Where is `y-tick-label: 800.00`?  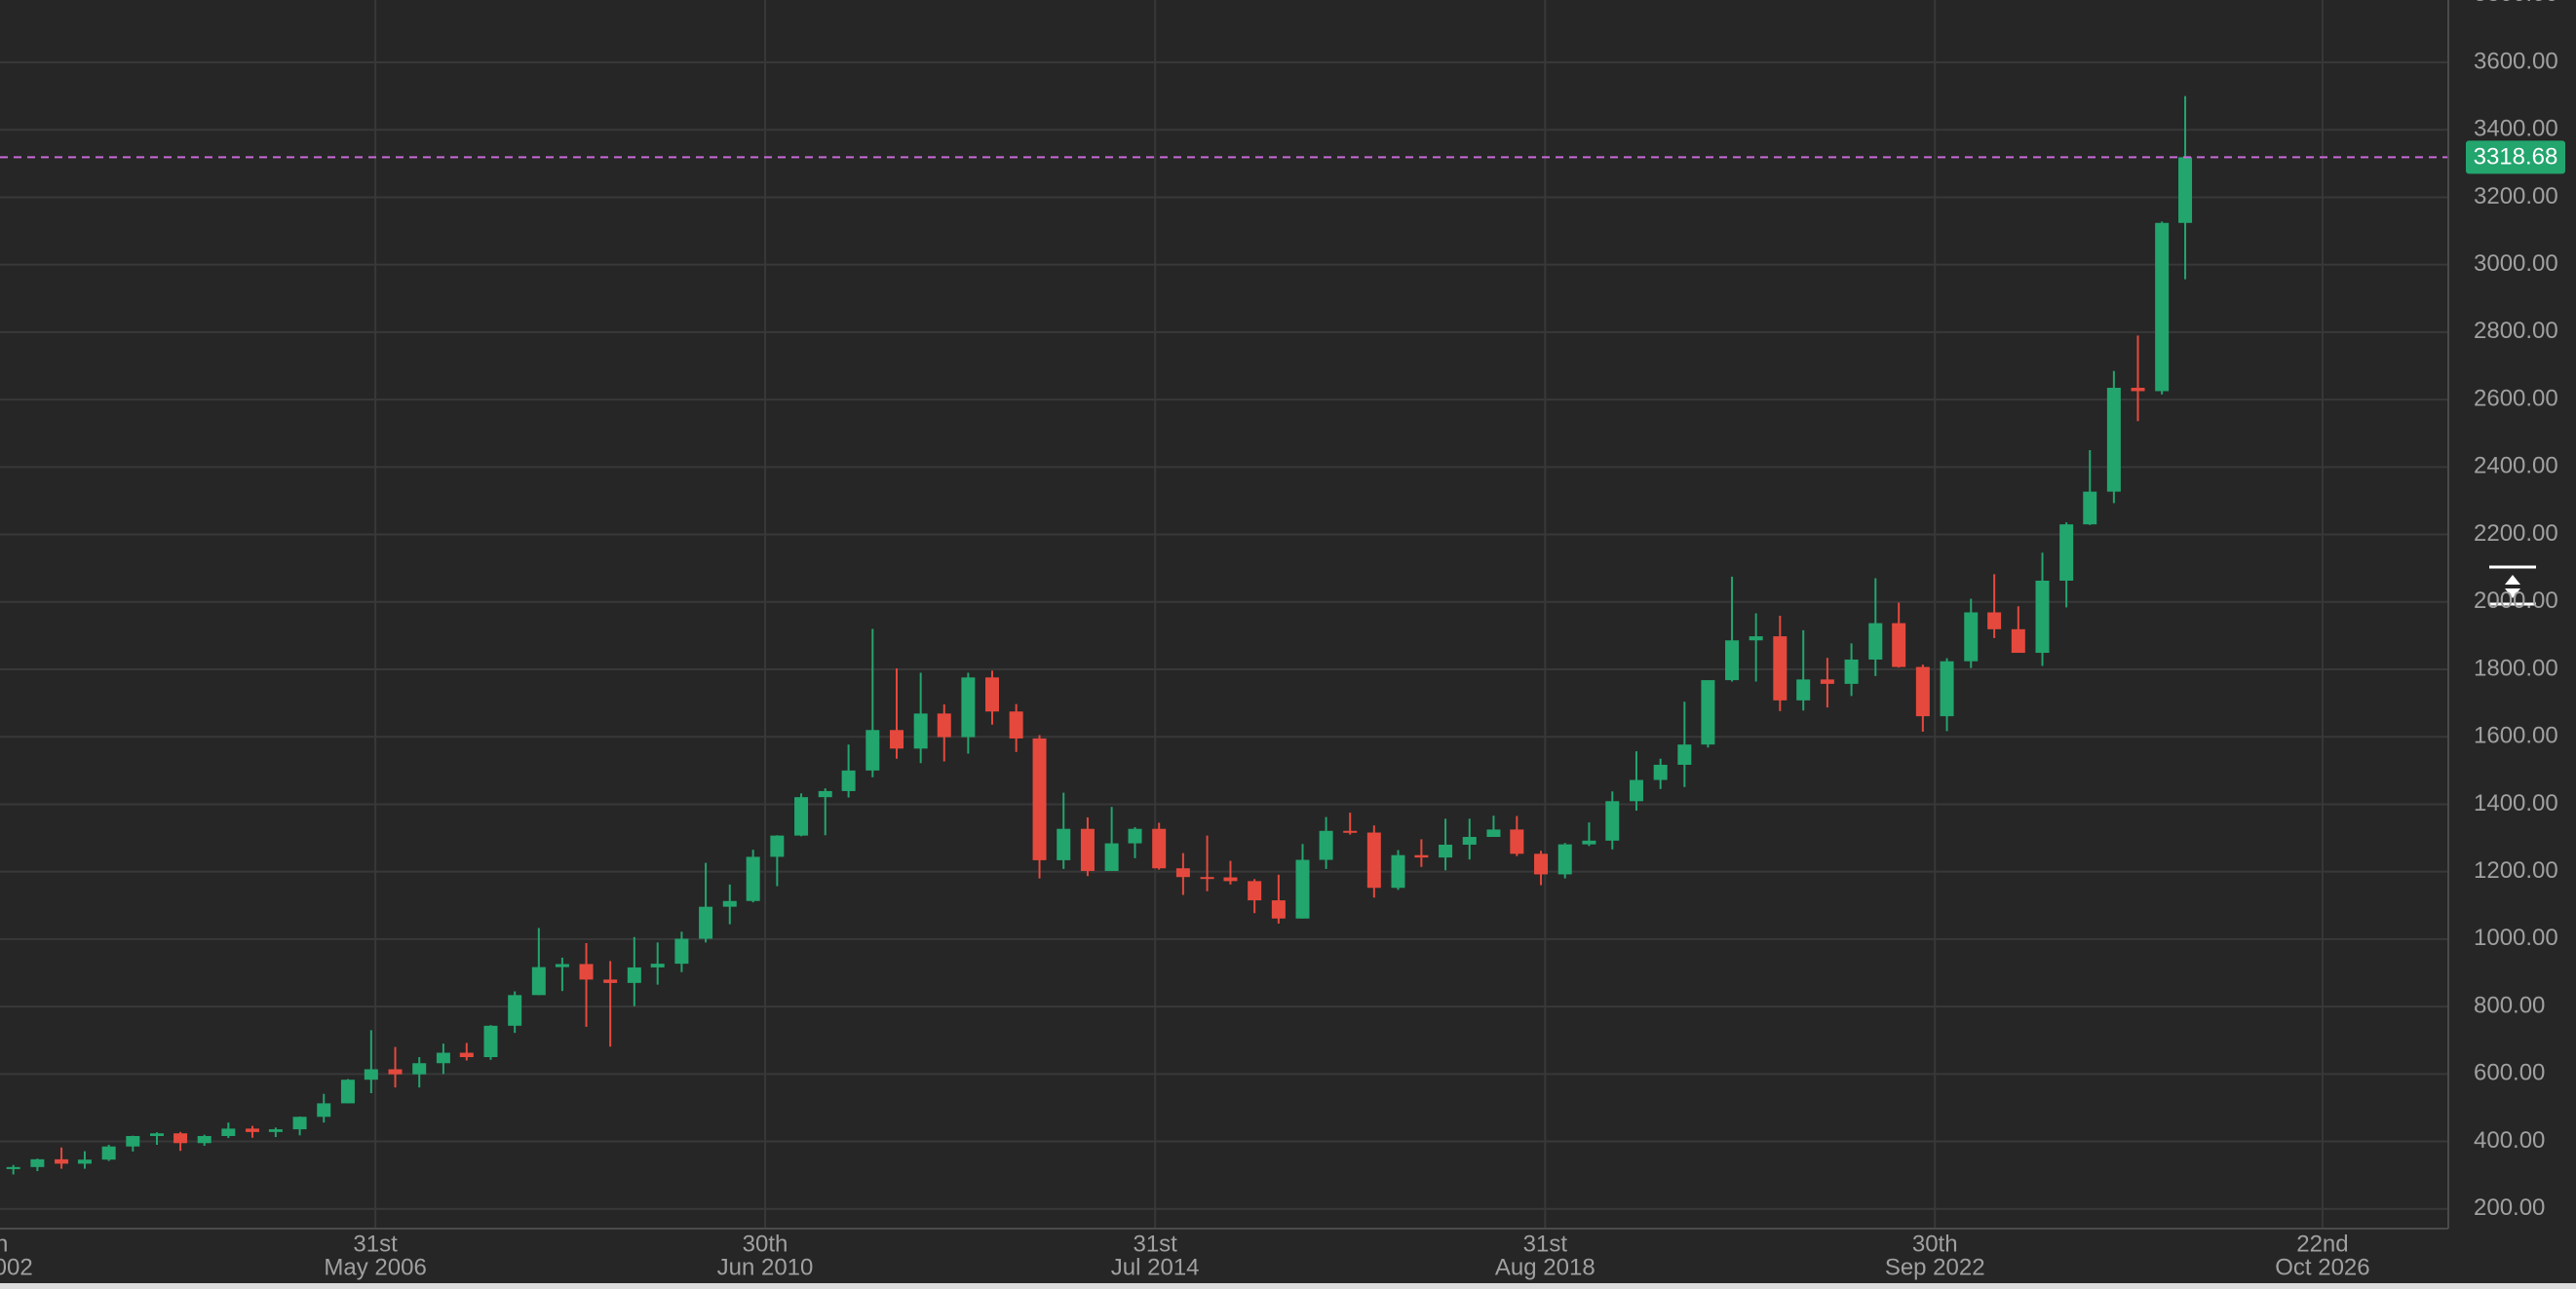
y-tick-label: 800.00 is located at coordinates (2509, 1005).